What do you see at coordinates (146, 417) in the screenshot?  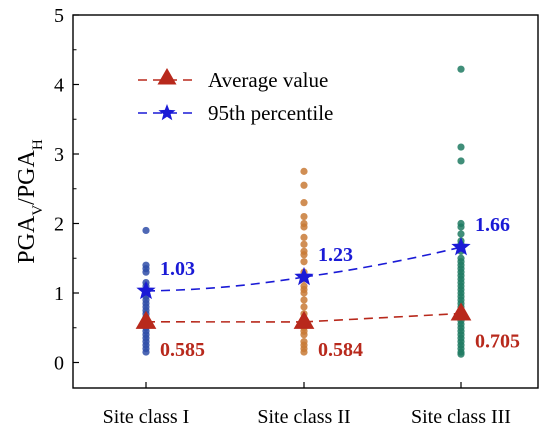 I see `x-tick-label: Site class I` at bounding box center [146, 417].